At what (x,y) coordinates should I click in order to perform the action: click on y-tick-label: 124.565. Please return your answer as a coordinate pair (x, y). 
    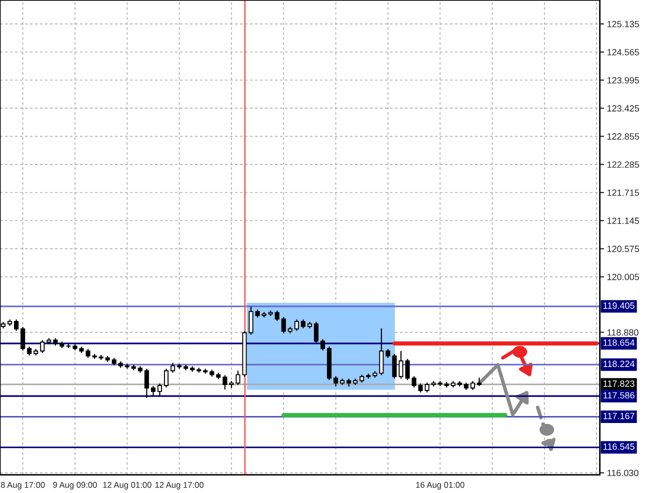
    Looking at the image, I should click on (623, 52).